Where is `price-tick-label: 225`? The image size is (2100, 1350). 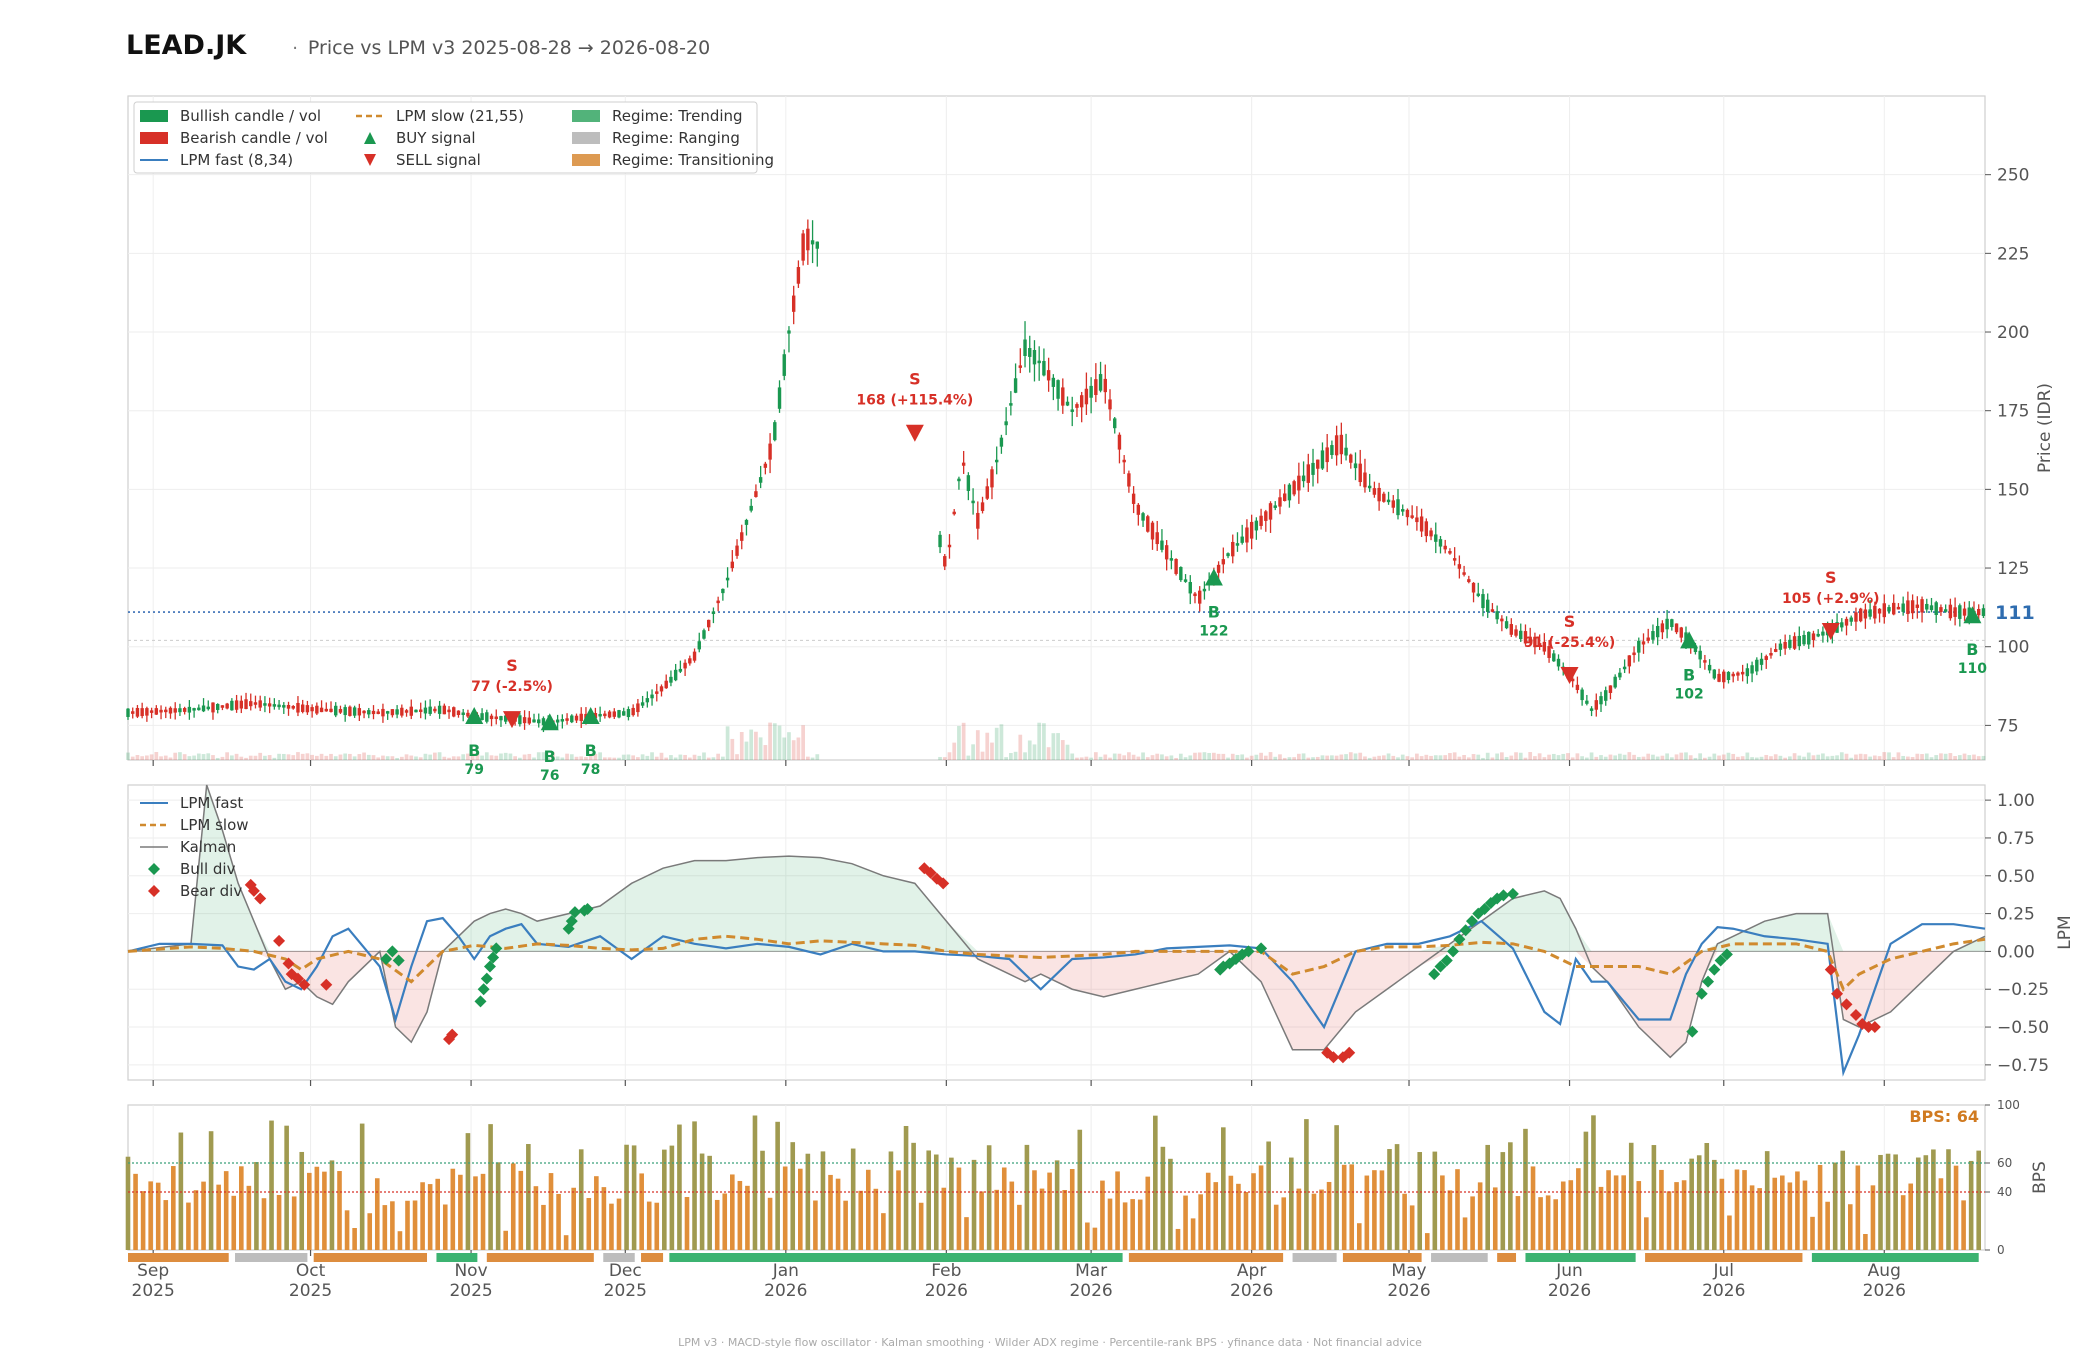
price-tick-label: 225 is located at coordinates (2013, 254).